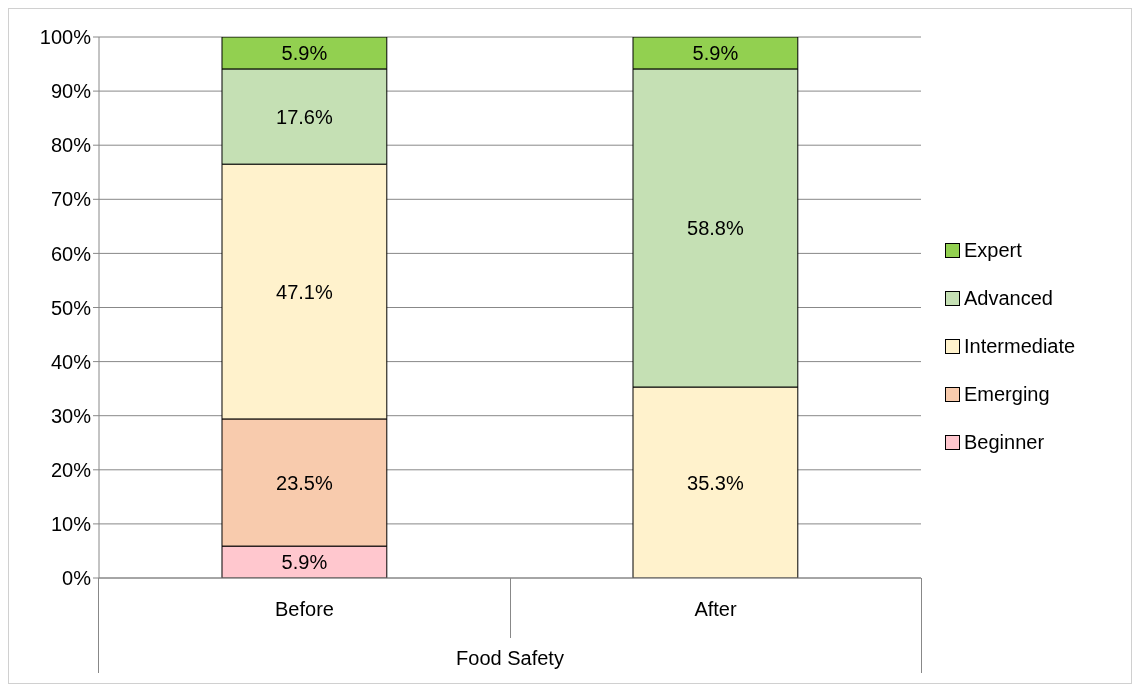  I want to click on x-axis-title: Food Safety, so click(510, 658).